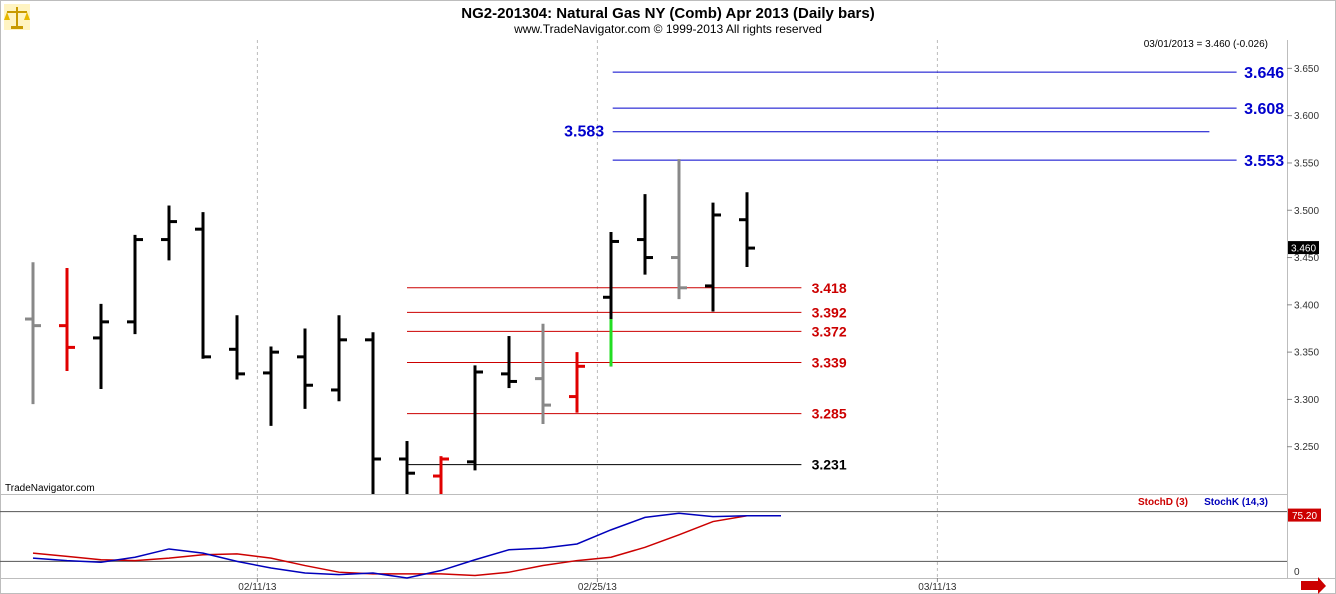  I want to click on x-tick-label: 03/11/13, so click(937, 587).